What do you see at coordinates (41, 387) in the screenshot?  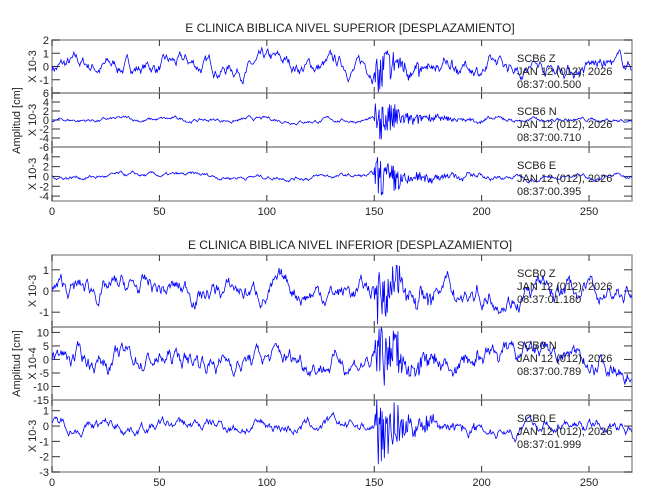 I see `y-tick-label: -10` at bounding box center [41, 387].